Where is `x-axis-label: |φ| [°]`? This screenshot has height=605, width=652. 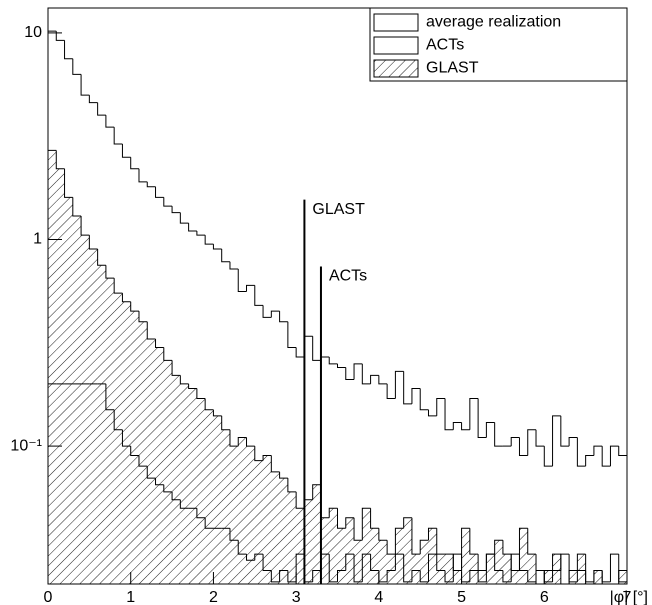 x-axis-label: |φ| [°] is located at coordinates (629, 597).